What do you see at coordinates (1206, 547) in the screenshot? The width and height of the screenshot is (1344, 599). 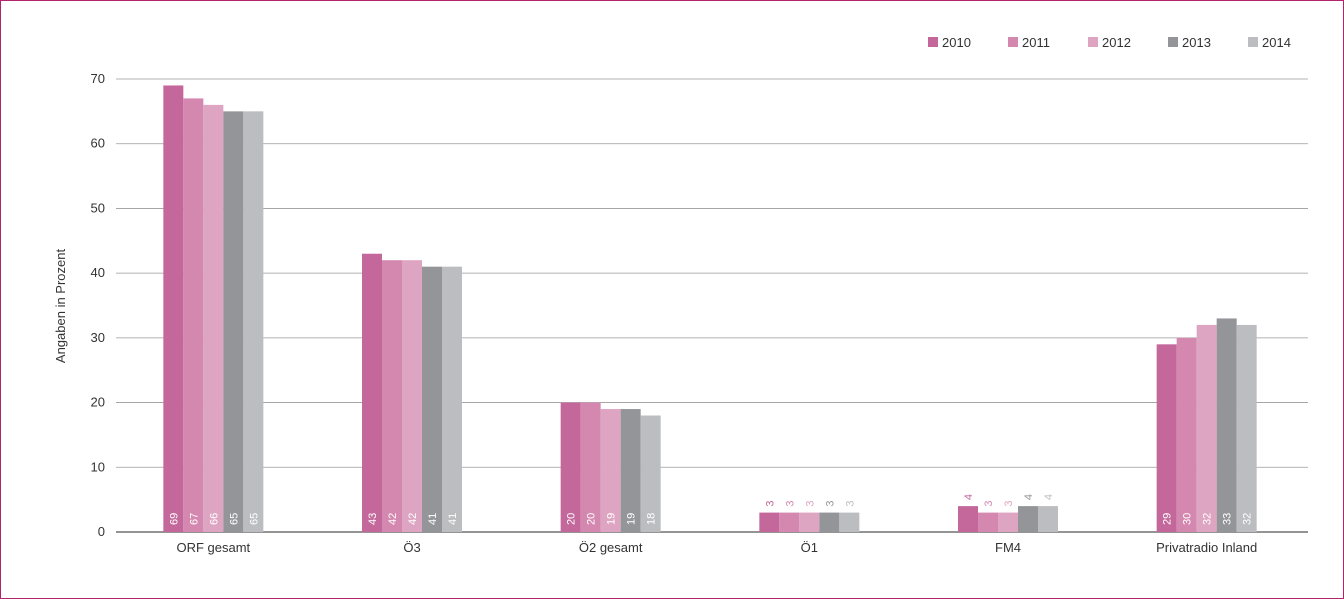 I see `category-label: Privatradio Inland` at bounding box center [1206, 547].